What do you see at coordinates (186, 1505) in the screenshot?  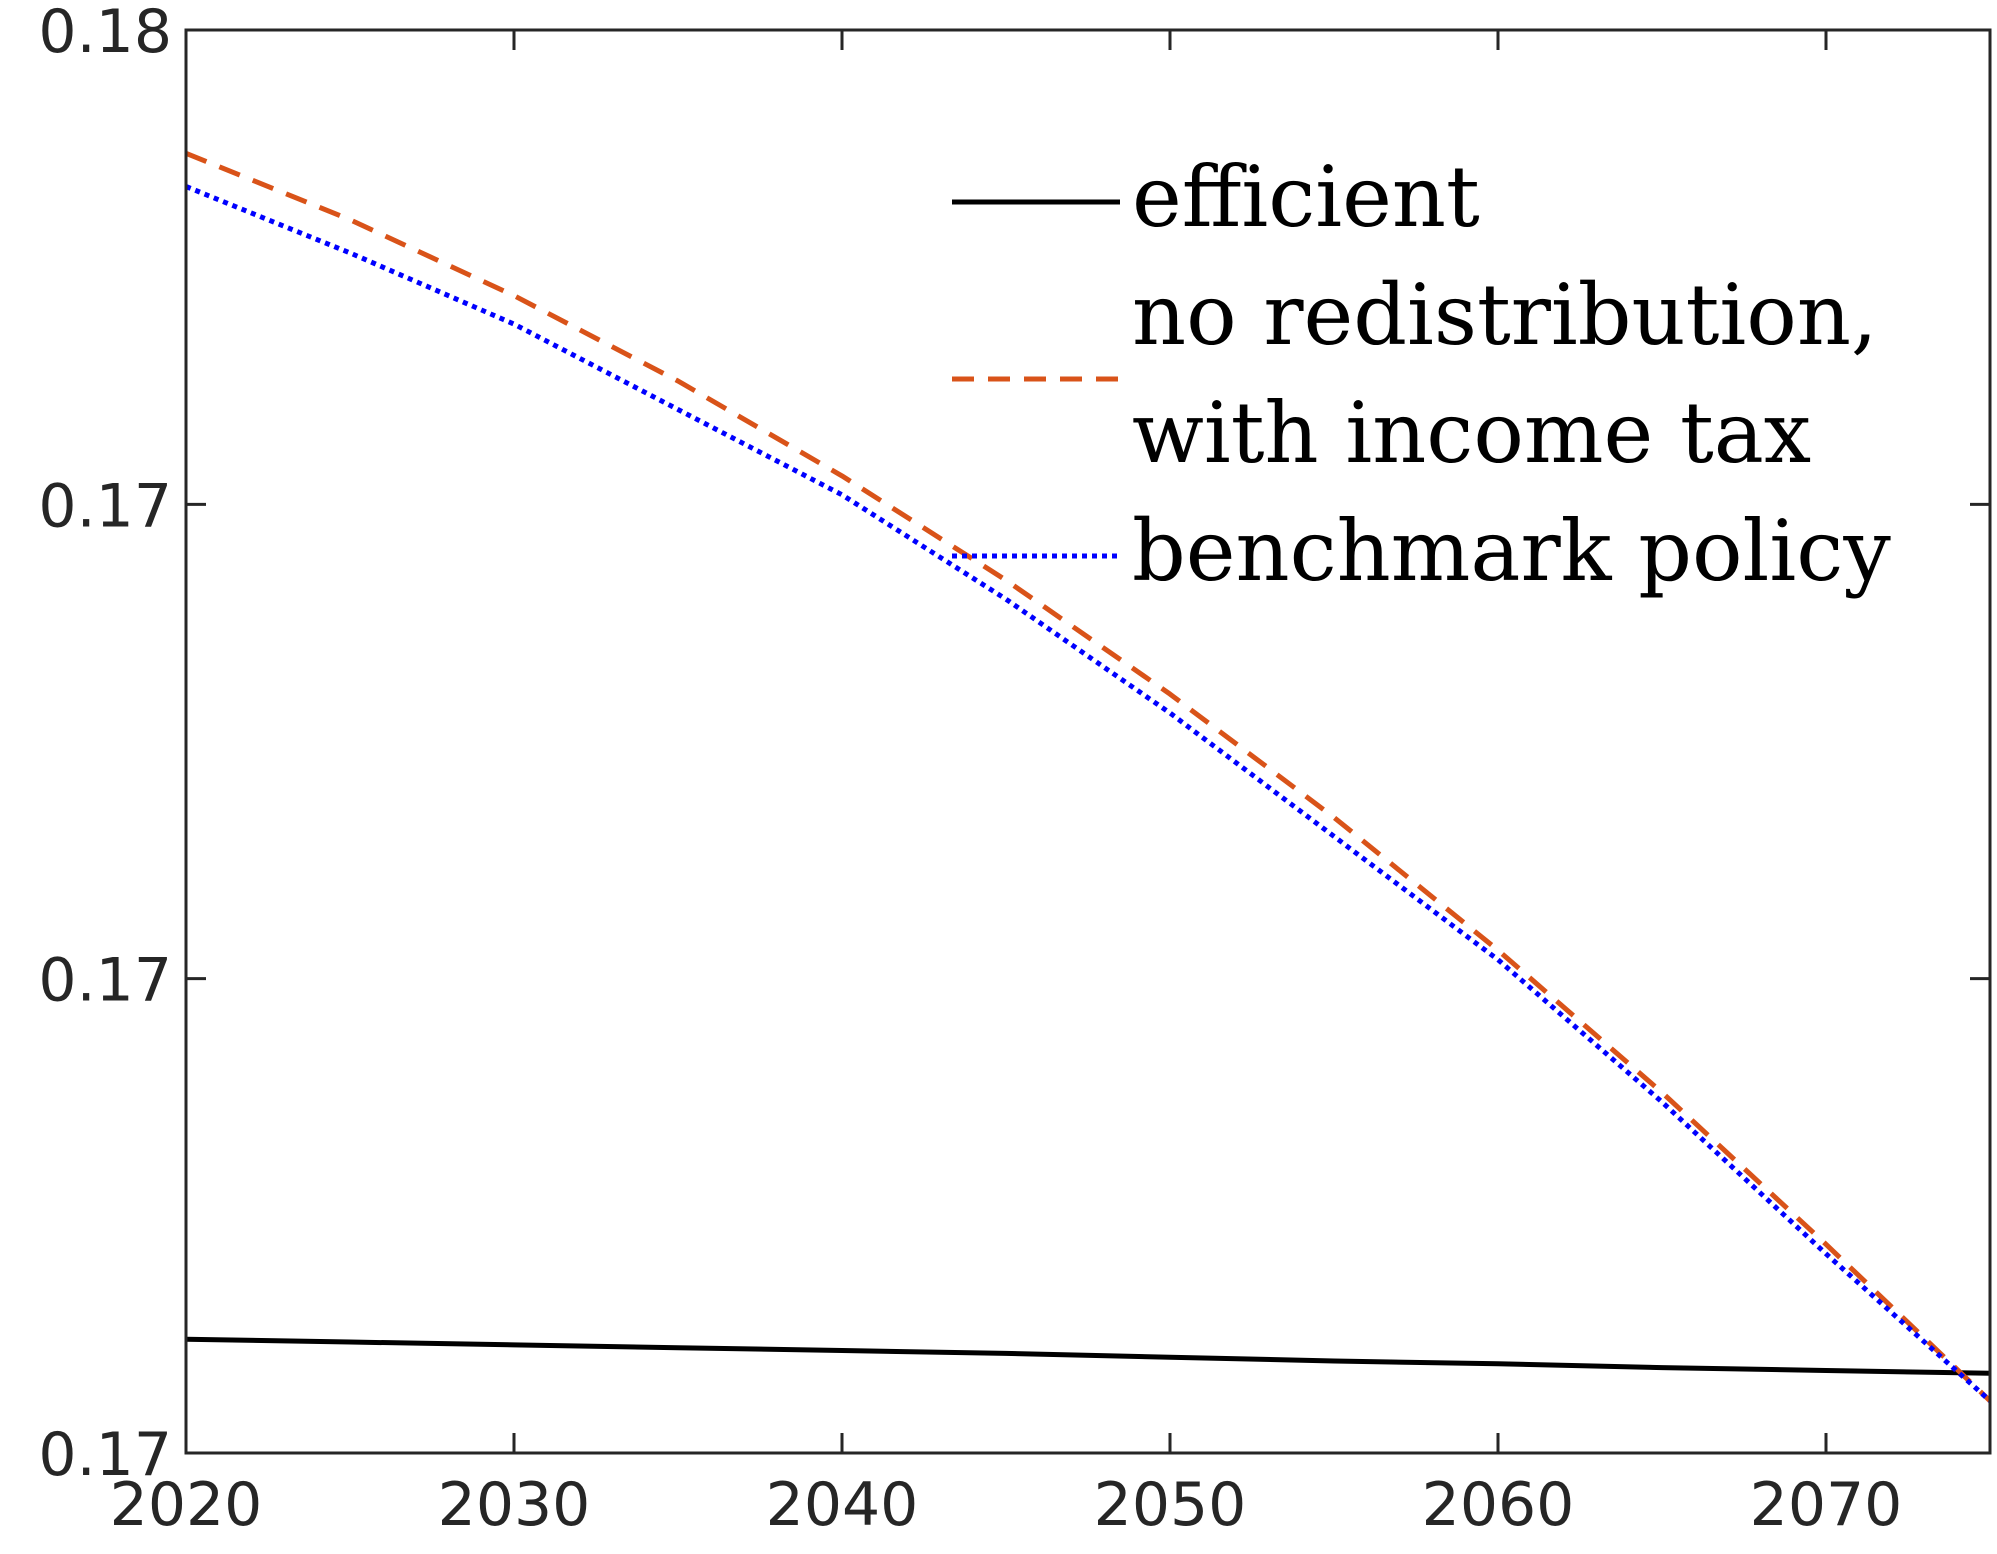 I see `x-tick-label: 2020` at bounding box center [186, 1505].